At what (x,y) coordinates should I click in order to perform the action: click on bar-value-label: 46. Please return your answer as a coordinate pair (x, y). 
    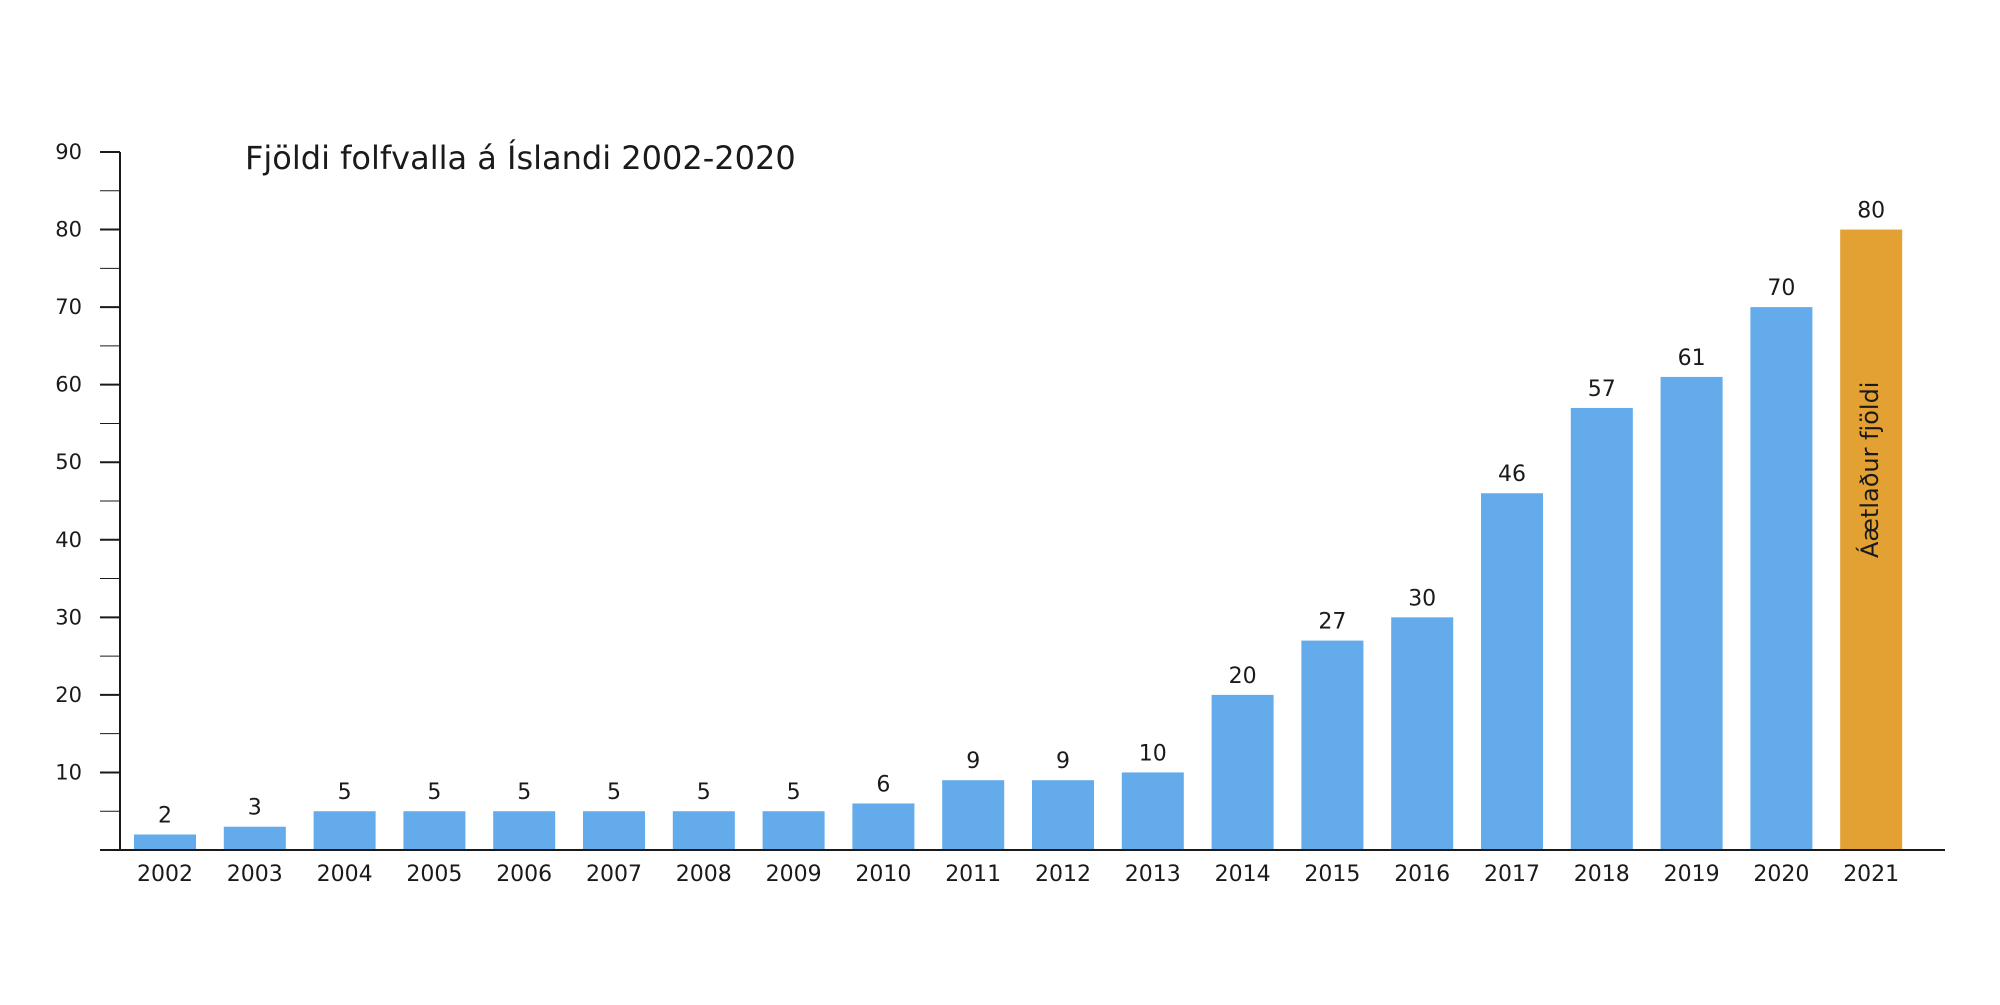
    Looking at the image, I should click on (1512, 474).